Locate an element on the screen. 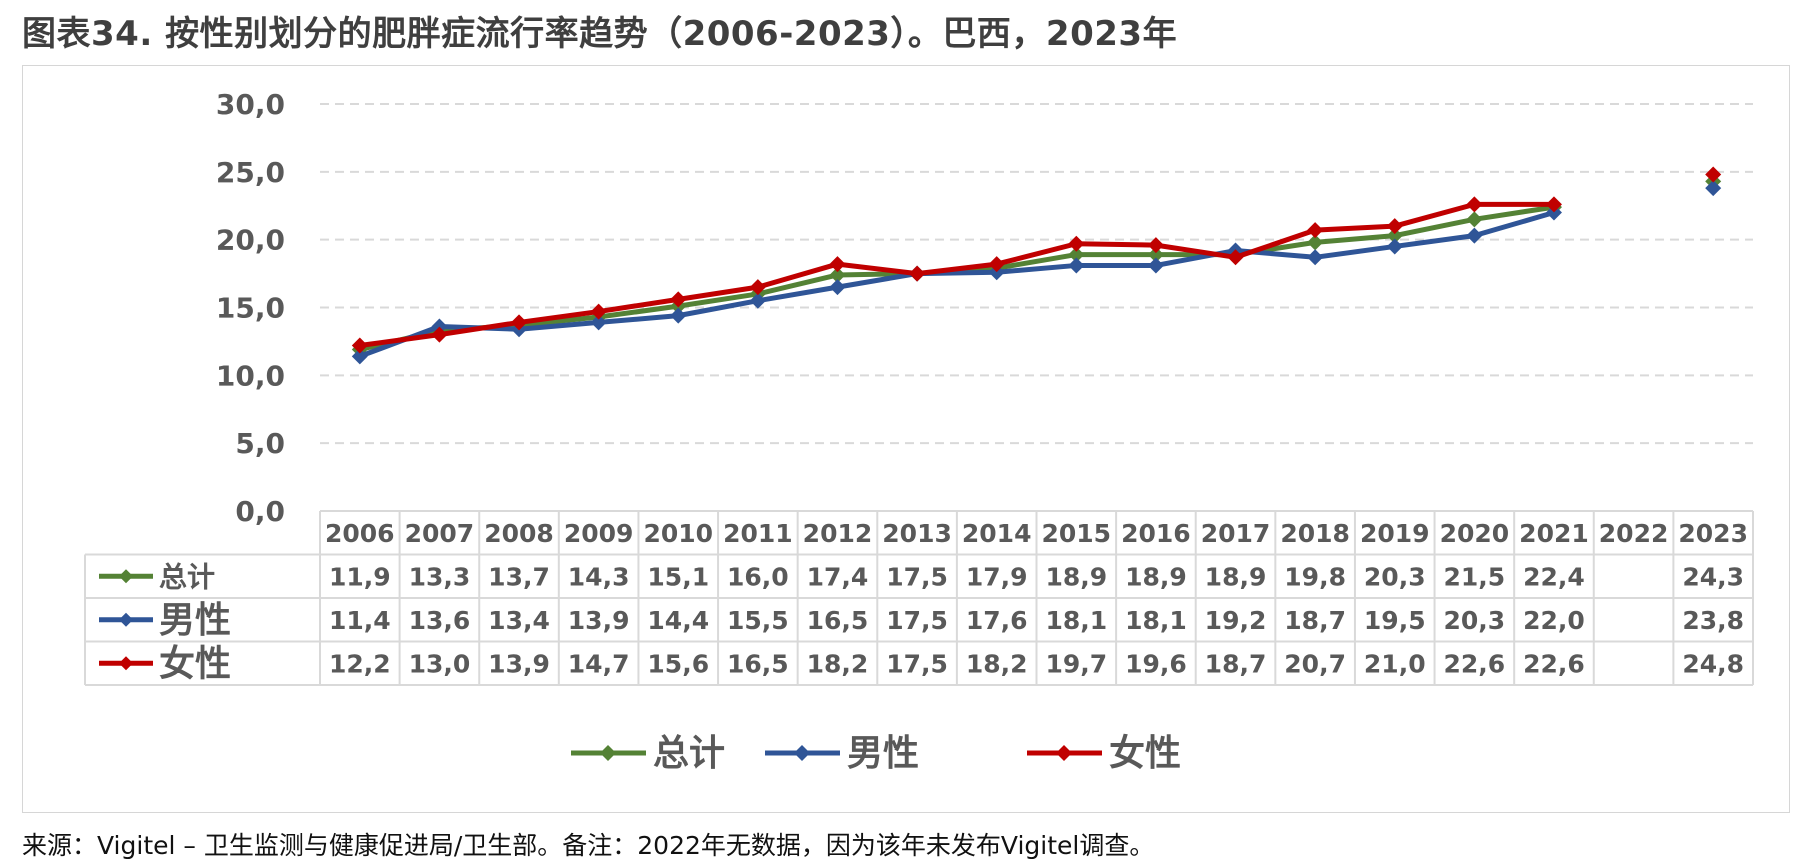 Image resolution: width=1796 pixels, height=866 pixels. table-cell: 13,7 is located at coordinates (519, 576).